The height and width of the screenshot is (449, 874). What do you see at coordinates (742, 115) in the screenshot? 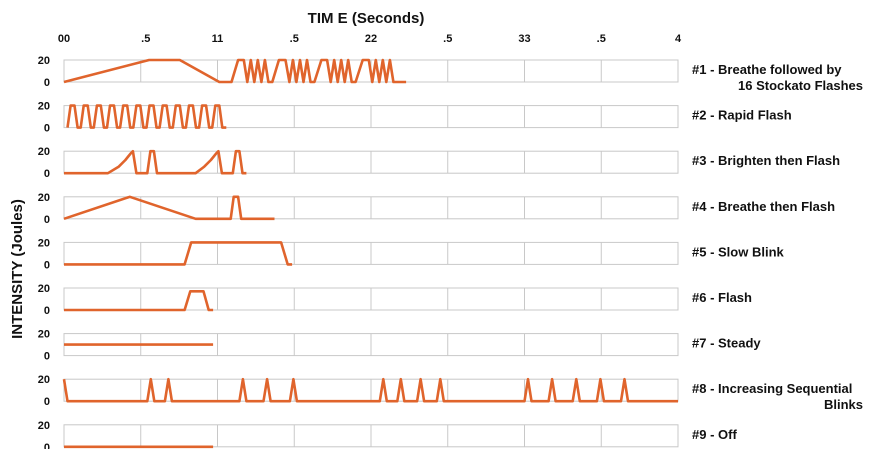
I see `series-label: #2 - Rapid Flash` at bounding box center [742, 115].